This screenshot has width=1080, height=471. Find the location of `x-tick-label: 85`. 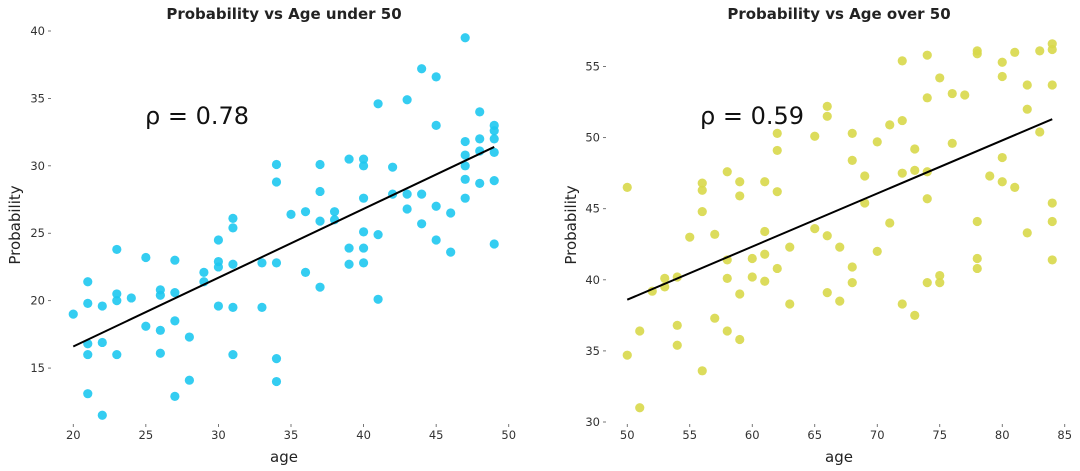

x-tick-label: 85 is located at coordinates (1064, 435).